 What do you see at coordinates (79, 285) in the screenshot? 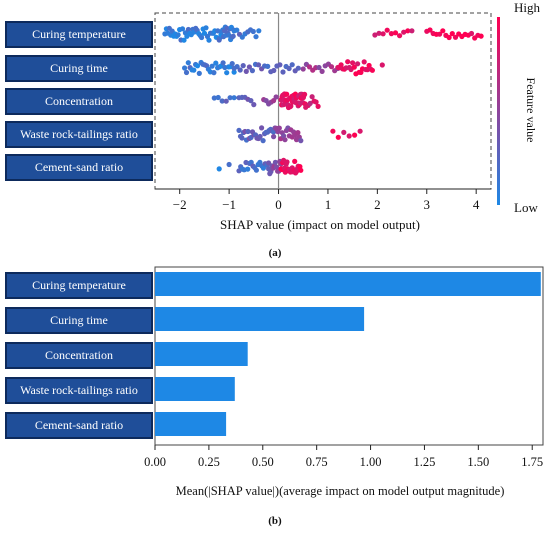
I see `feature-label-b-0: Curing temperature` at bounding box center [79, 285].